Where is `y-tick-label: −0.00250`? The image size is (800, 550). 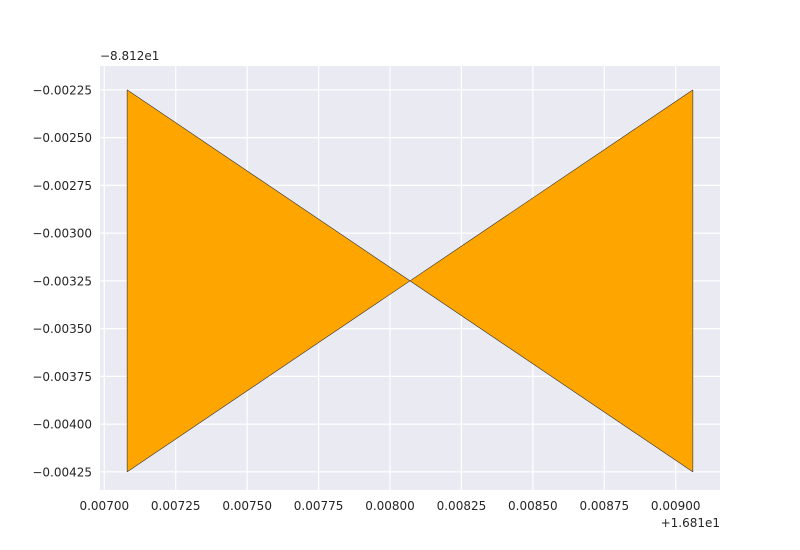
y-tick-label: −0.00250 is located at coordinates (62, 138).